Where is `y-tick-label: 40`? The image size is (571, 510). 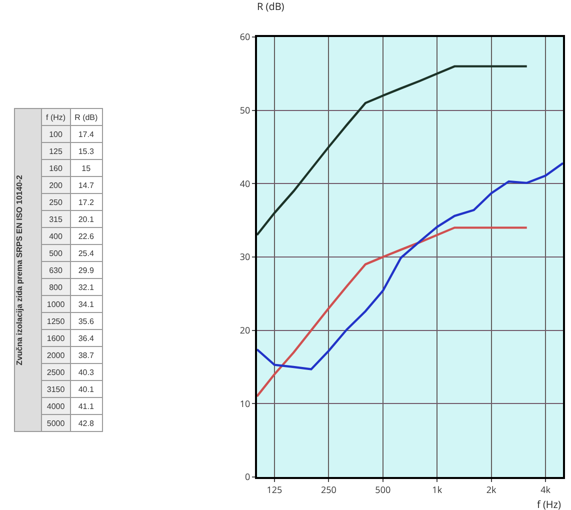
y-tick-label: 40 is located at coordinates (245, 183).